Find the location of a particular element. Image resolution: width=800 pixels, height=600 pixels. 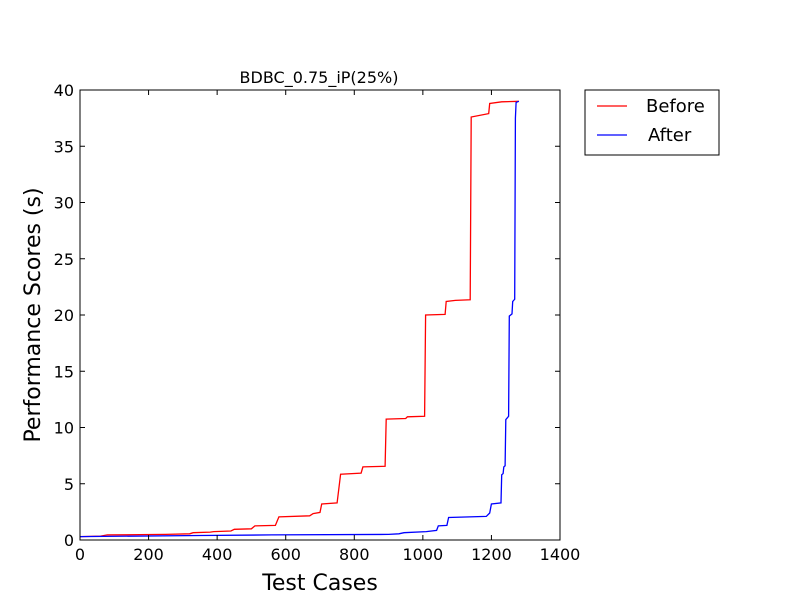

y-tick-label: 35 is located at coordinates (64, 146).